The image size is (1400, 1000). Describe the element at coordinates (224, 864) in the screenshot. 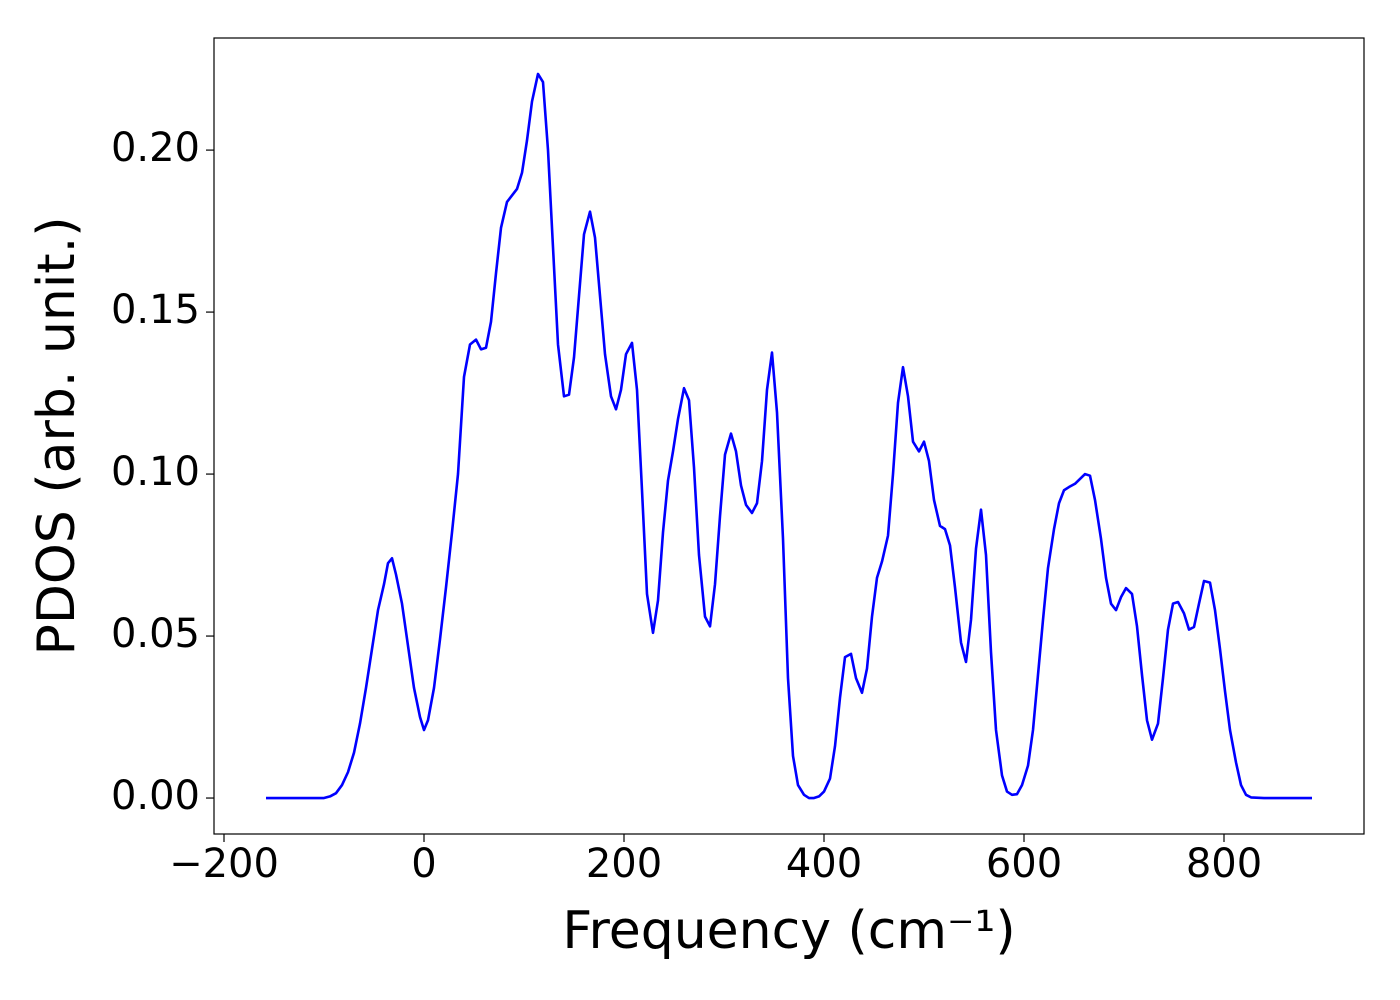

I see `x-tick-label: −200` at that location.